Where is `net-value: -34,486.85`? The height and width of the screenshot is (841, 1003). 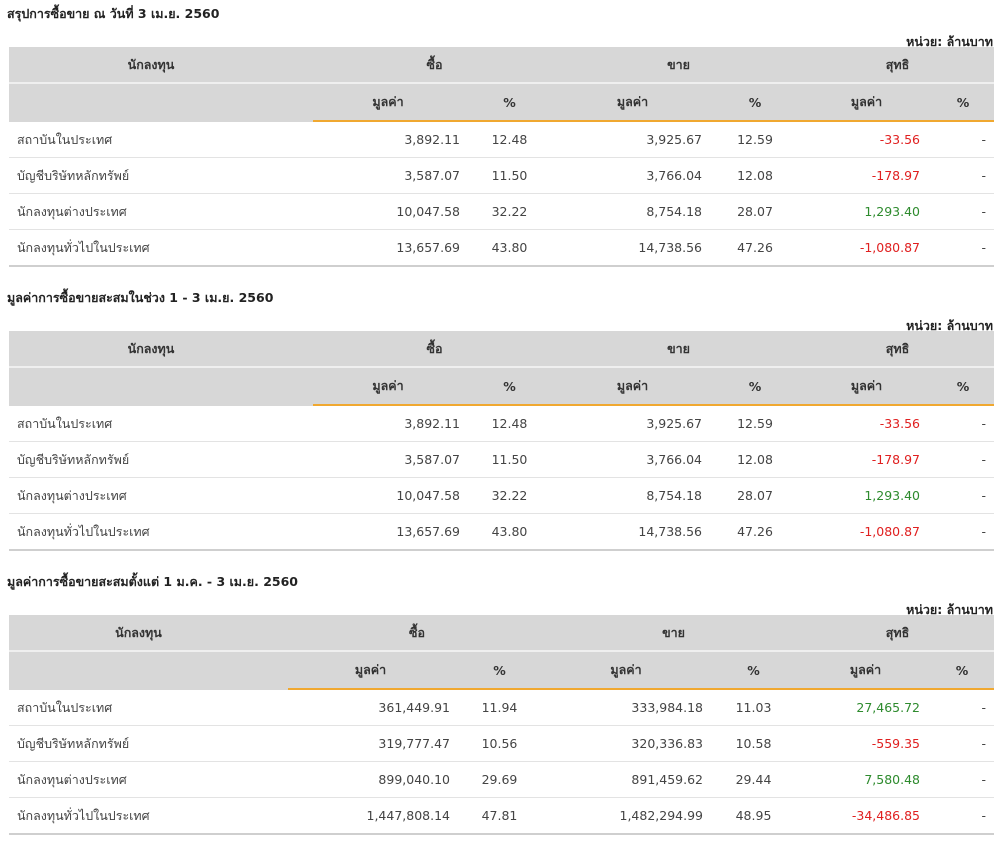
net-value: -34,486.85 is located at coordinates (866, 816).